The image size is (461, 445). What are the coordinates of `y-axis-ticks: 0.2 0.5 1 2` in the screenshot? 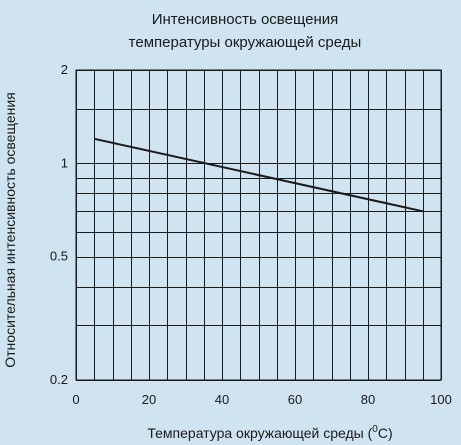 It's located at (59, 224).